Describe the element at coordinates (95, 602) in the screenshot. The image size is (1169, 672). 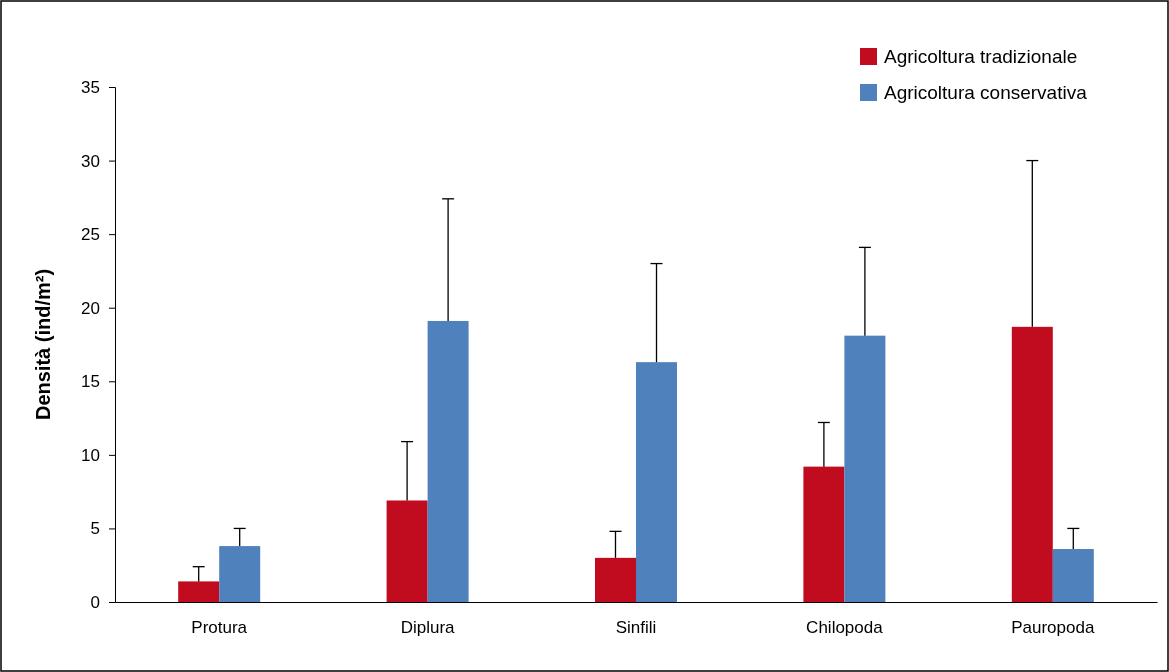
I see `y-tick-label: 0` at that location.